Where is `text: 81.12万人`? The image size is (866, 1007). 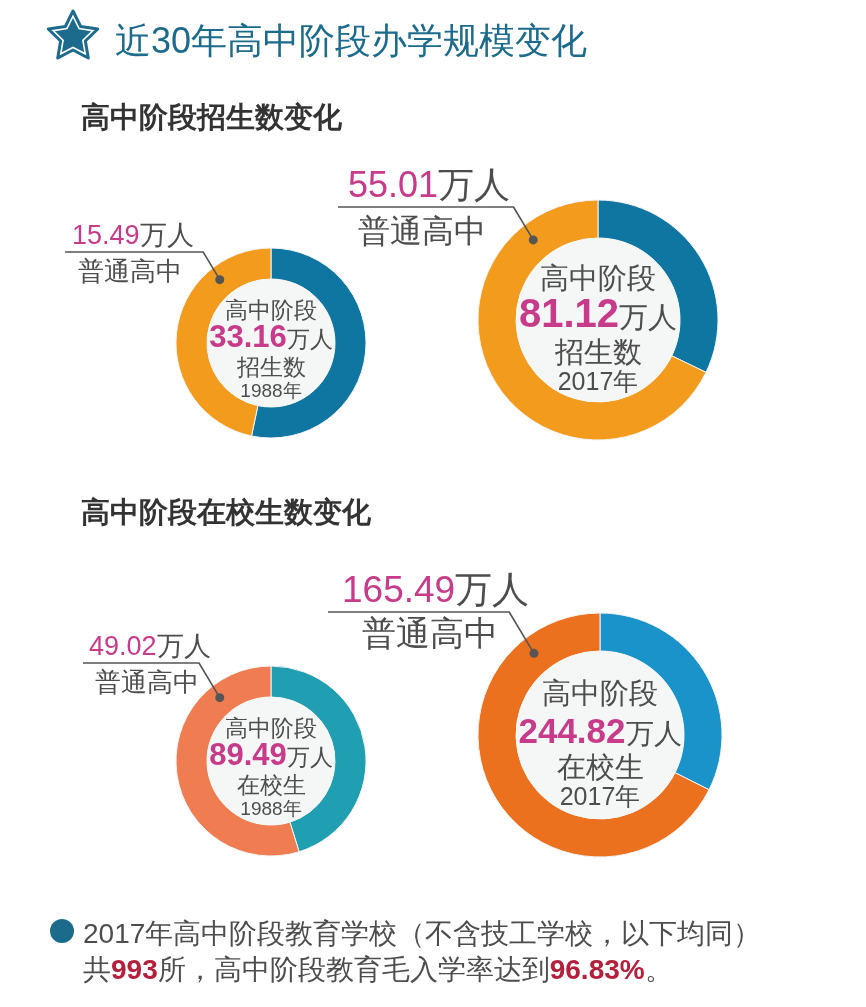
text: 81.12万人 is located at coordinates (598, 313).